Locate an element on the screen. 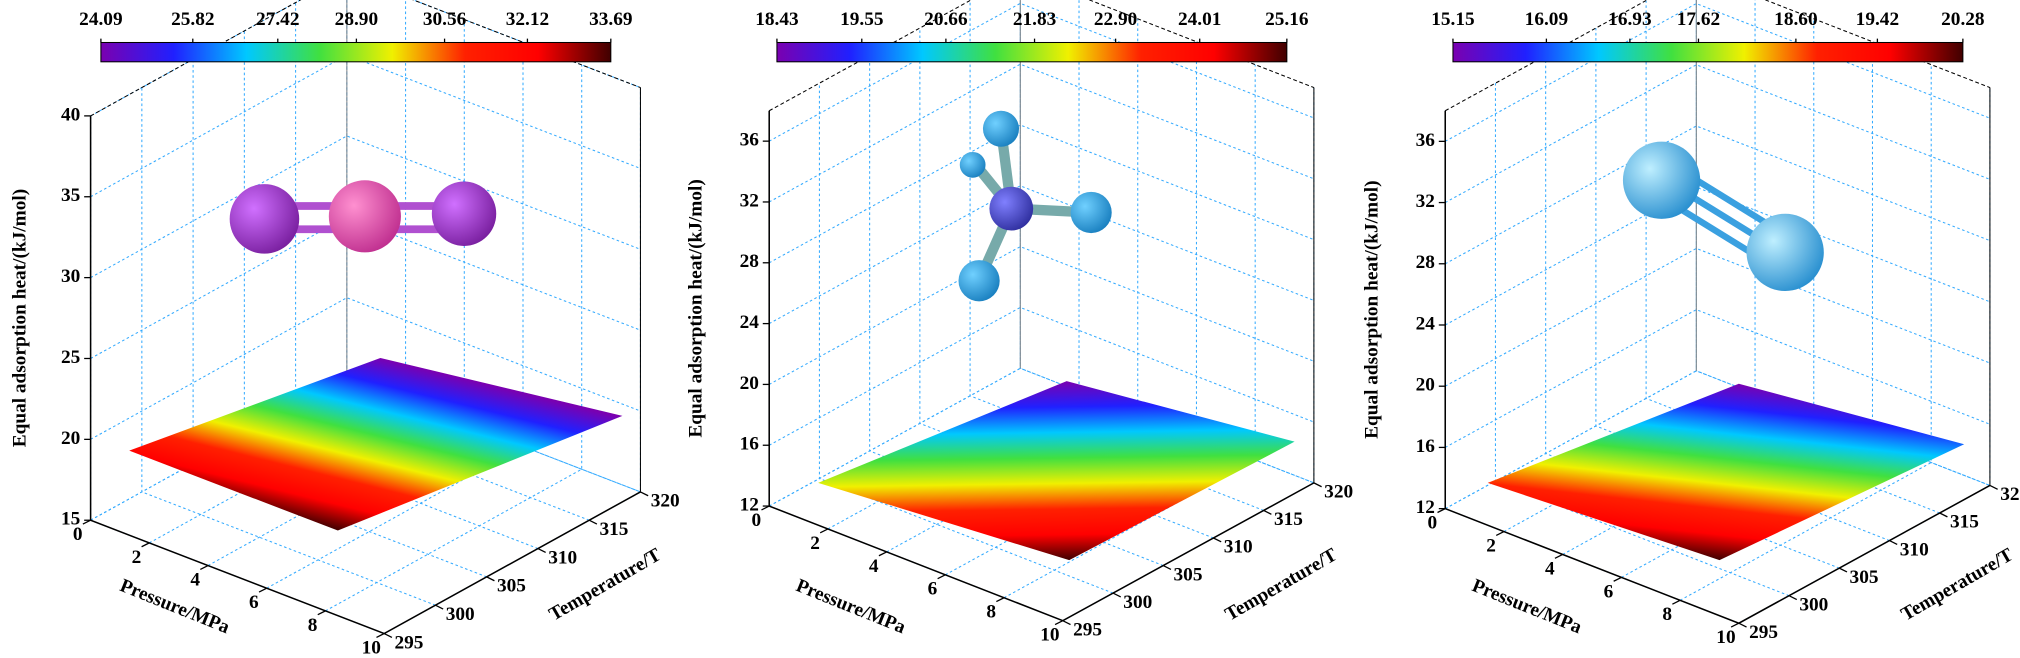 This screenshot has width=2020, height=658. colorbar-tick-label: 28.90 is located at coordinates (356, 19).